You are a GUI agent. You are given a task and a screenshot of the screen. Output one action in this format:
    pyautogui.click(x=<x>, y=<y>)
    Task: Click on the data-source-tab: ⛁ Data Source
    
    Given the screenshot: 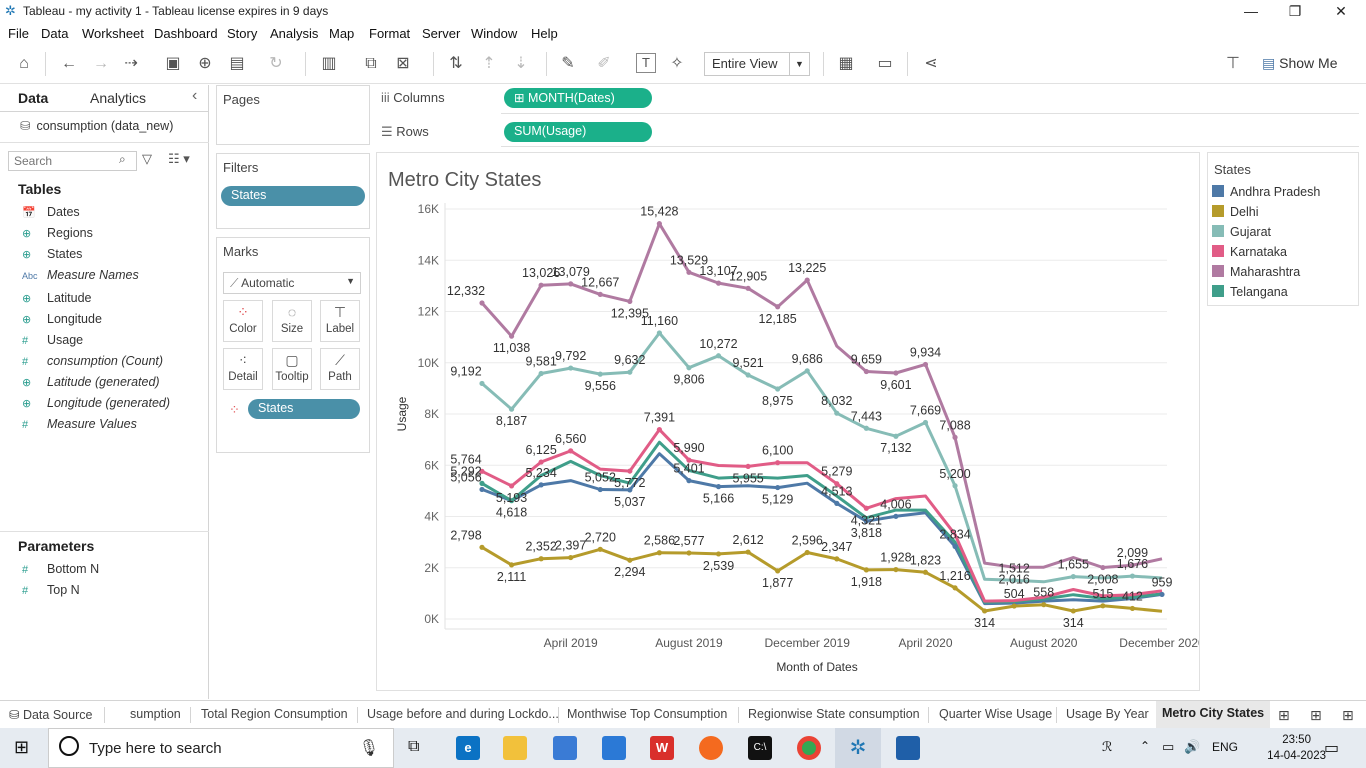 What is the action you would take?
    pyautogui.click(x=50, y=714)
    